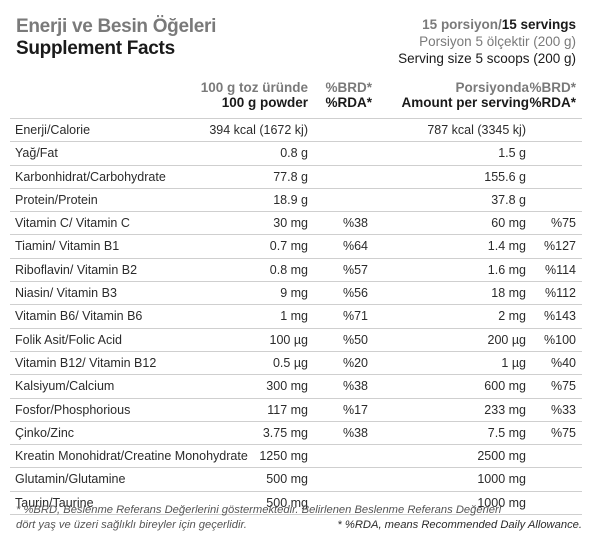 This screenshot has height=558, width=592. What do you see at coordinates (76, 269) in the screenshot?
I see `nutrient-name: Riboflavin/ Vitamin B2` at bounding box center [76, 269].